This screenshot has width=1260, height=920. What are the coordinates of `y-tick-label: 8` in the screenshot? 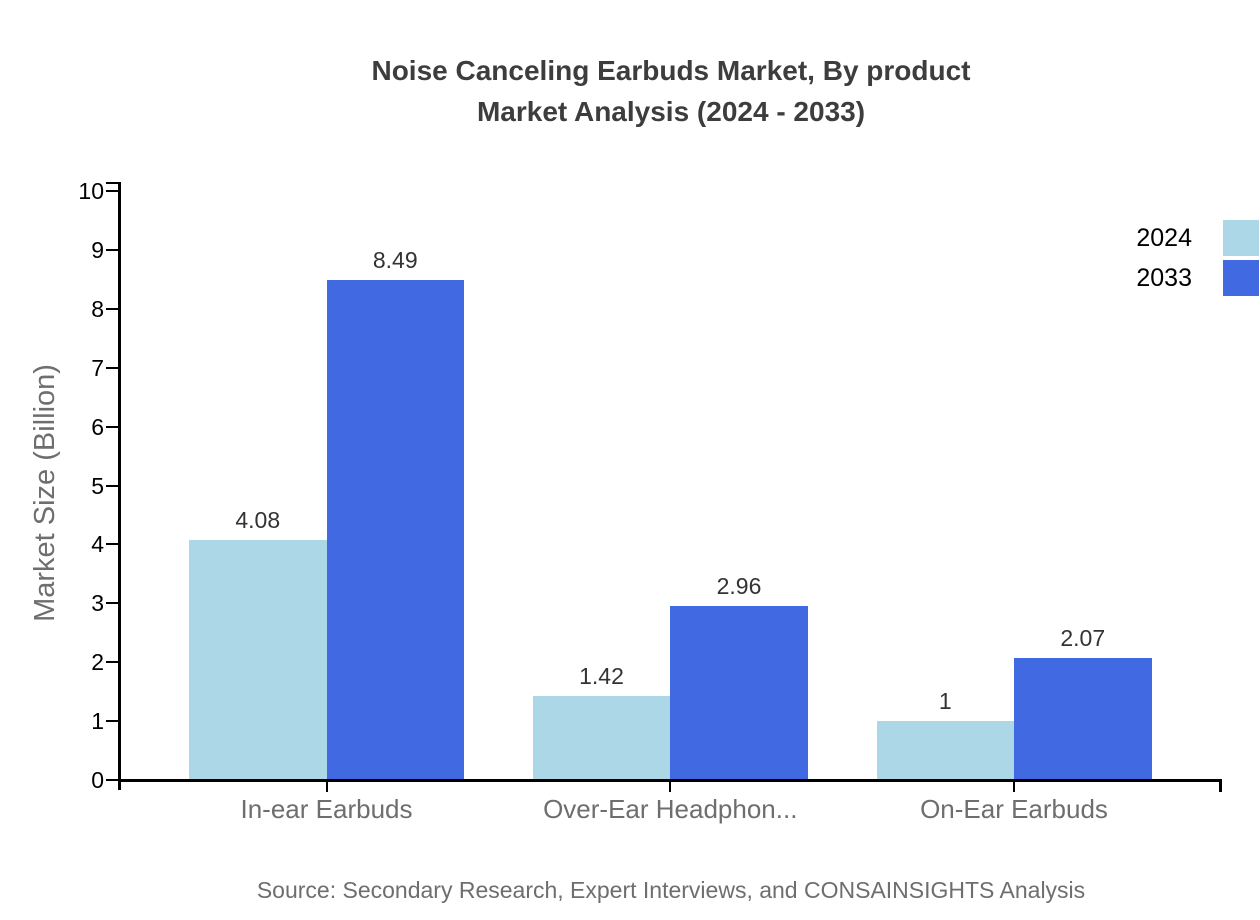 It's located at (97, 308).